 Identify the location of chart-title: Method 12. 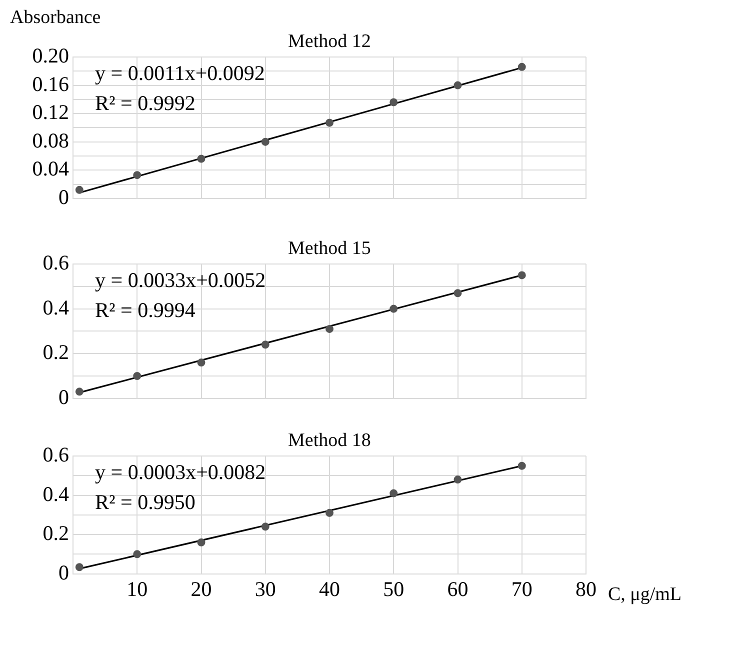
(329, 42).